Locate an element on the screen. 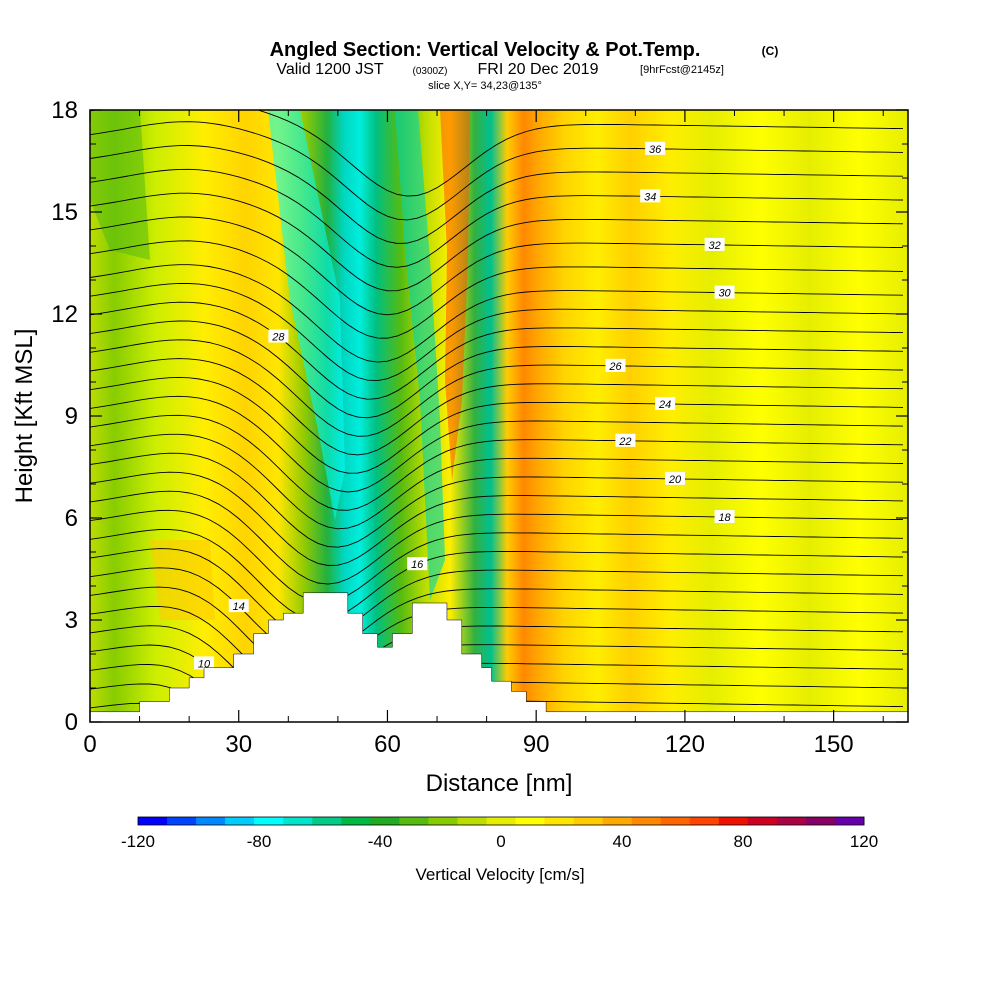 The height and width of the screenshot is (1000, 1000). x-axis-label: Distance [nm] is located at coordinates (499, 783).